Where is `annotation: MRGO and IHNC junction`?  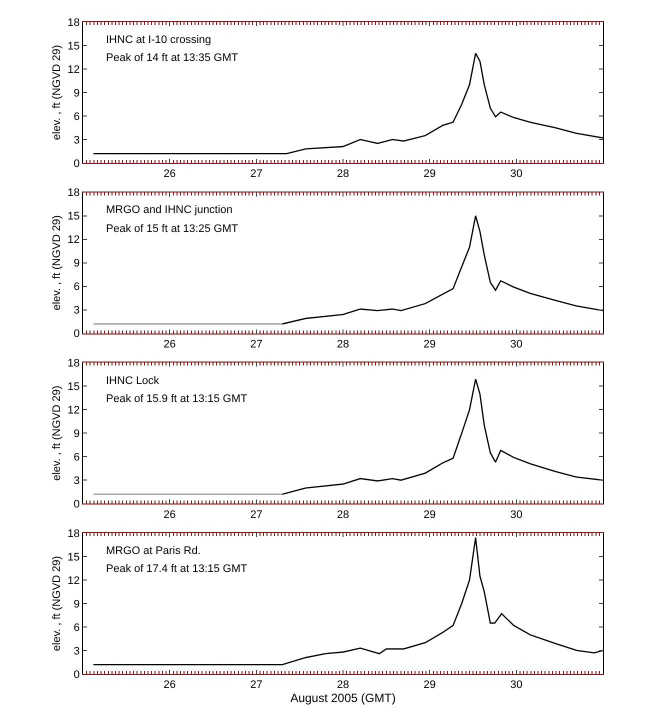 annotation: MRGO and IHNC junction is located at coordinates (169, 210).